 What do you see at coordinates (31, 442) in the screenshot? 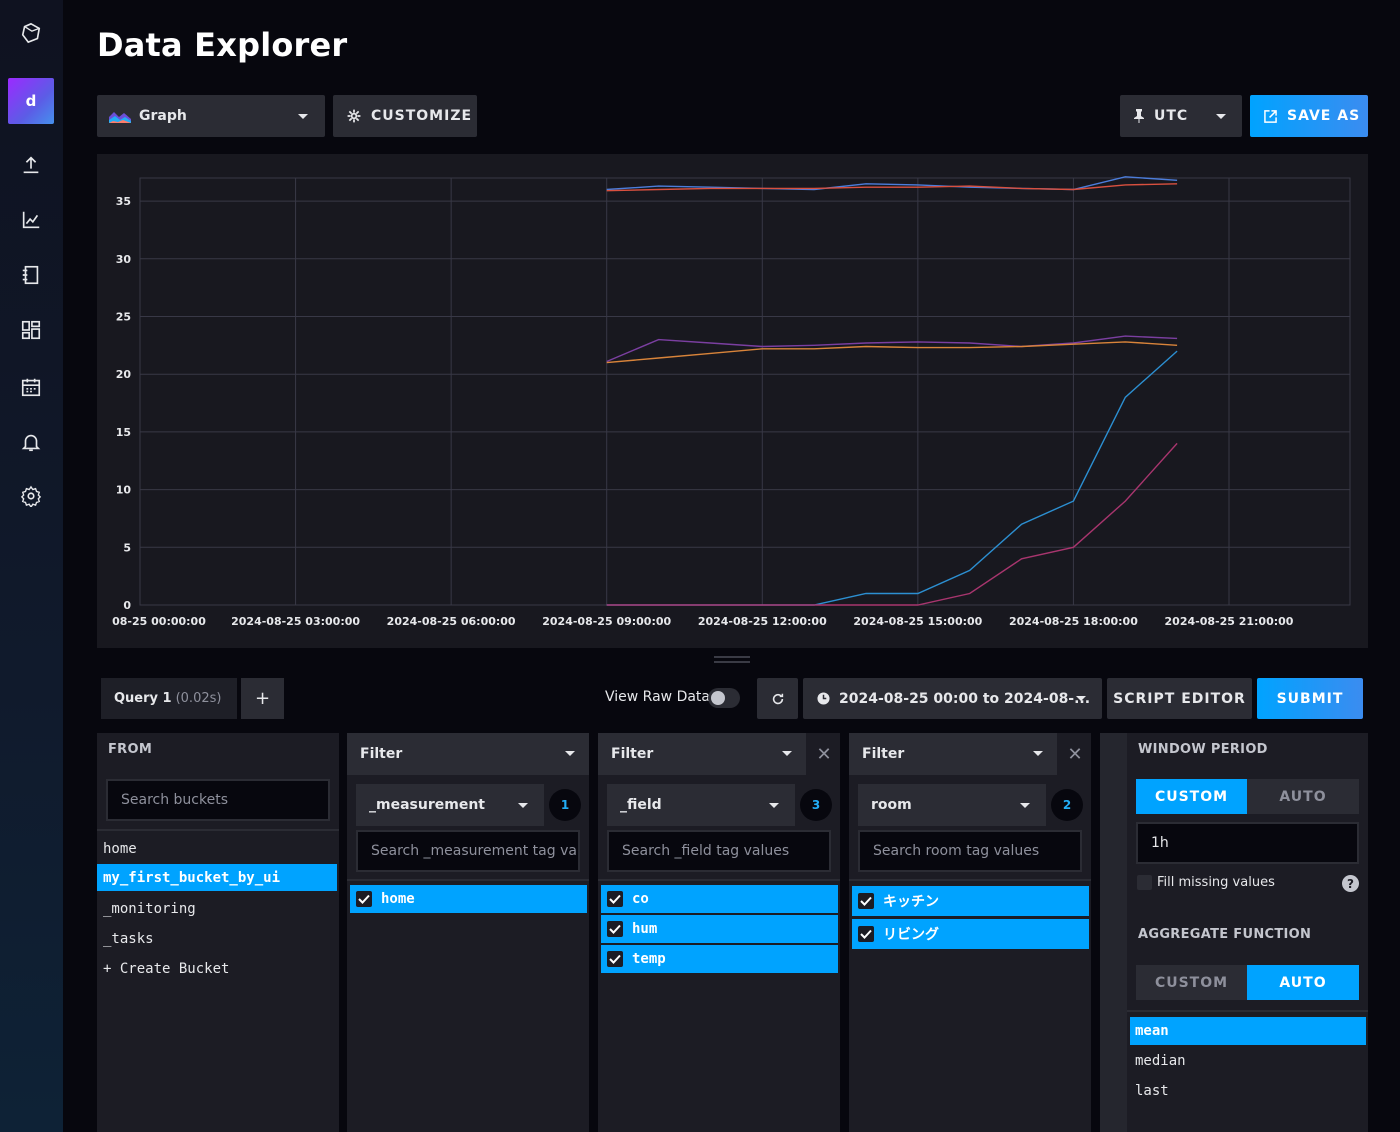
I see `alerts-icon` at bounding box center [31, 442].